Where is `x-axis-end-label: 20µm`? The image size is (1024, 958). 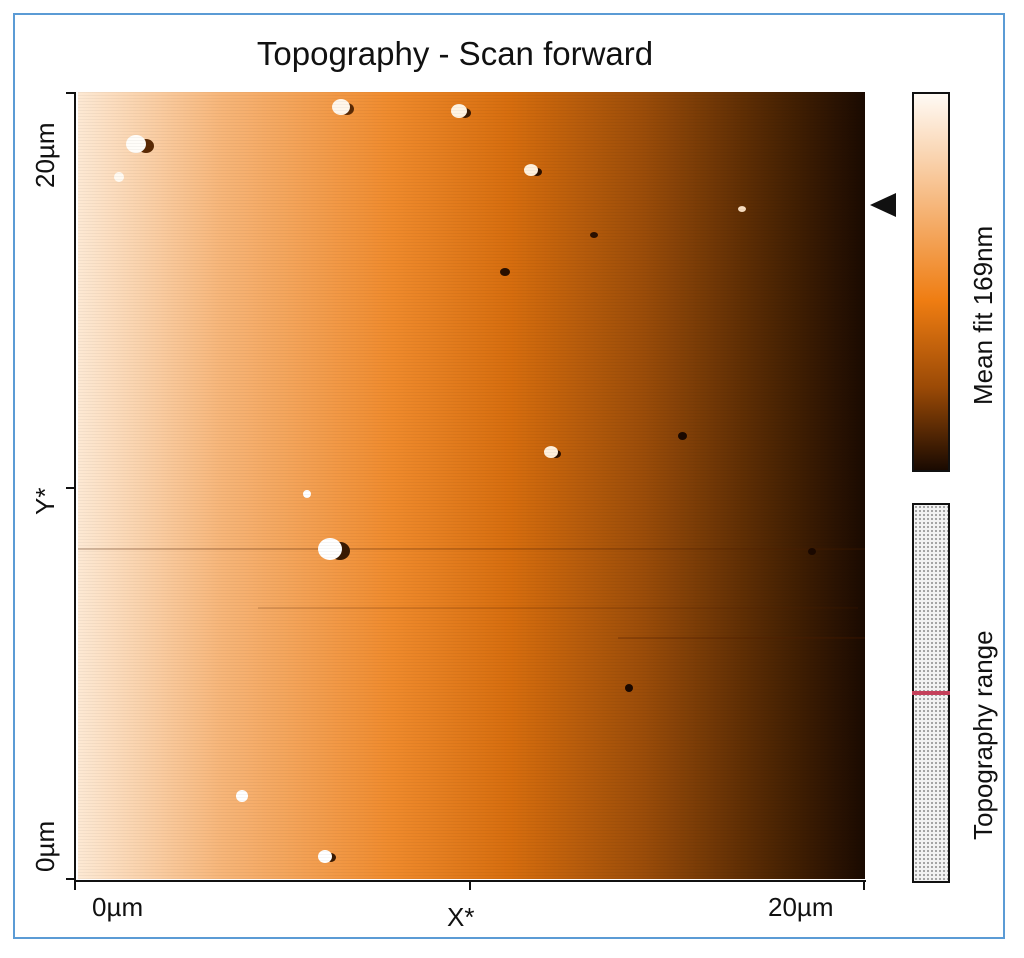 x-axis-end-label: 20µm is located at coordinates (801, 907).